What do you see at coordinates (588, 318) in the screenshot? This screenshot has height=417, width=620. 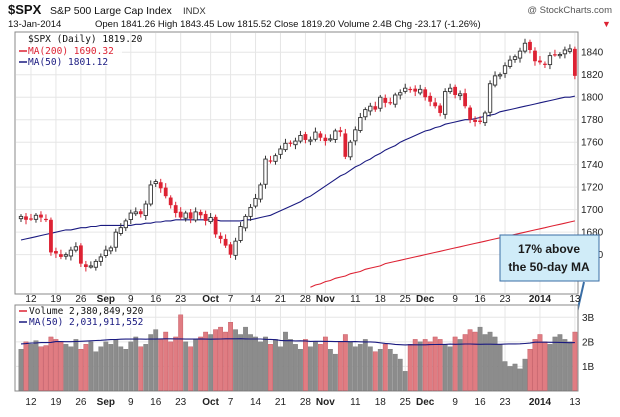 I see `volume-tick-label: 3B` at bounding box center [588, 318].